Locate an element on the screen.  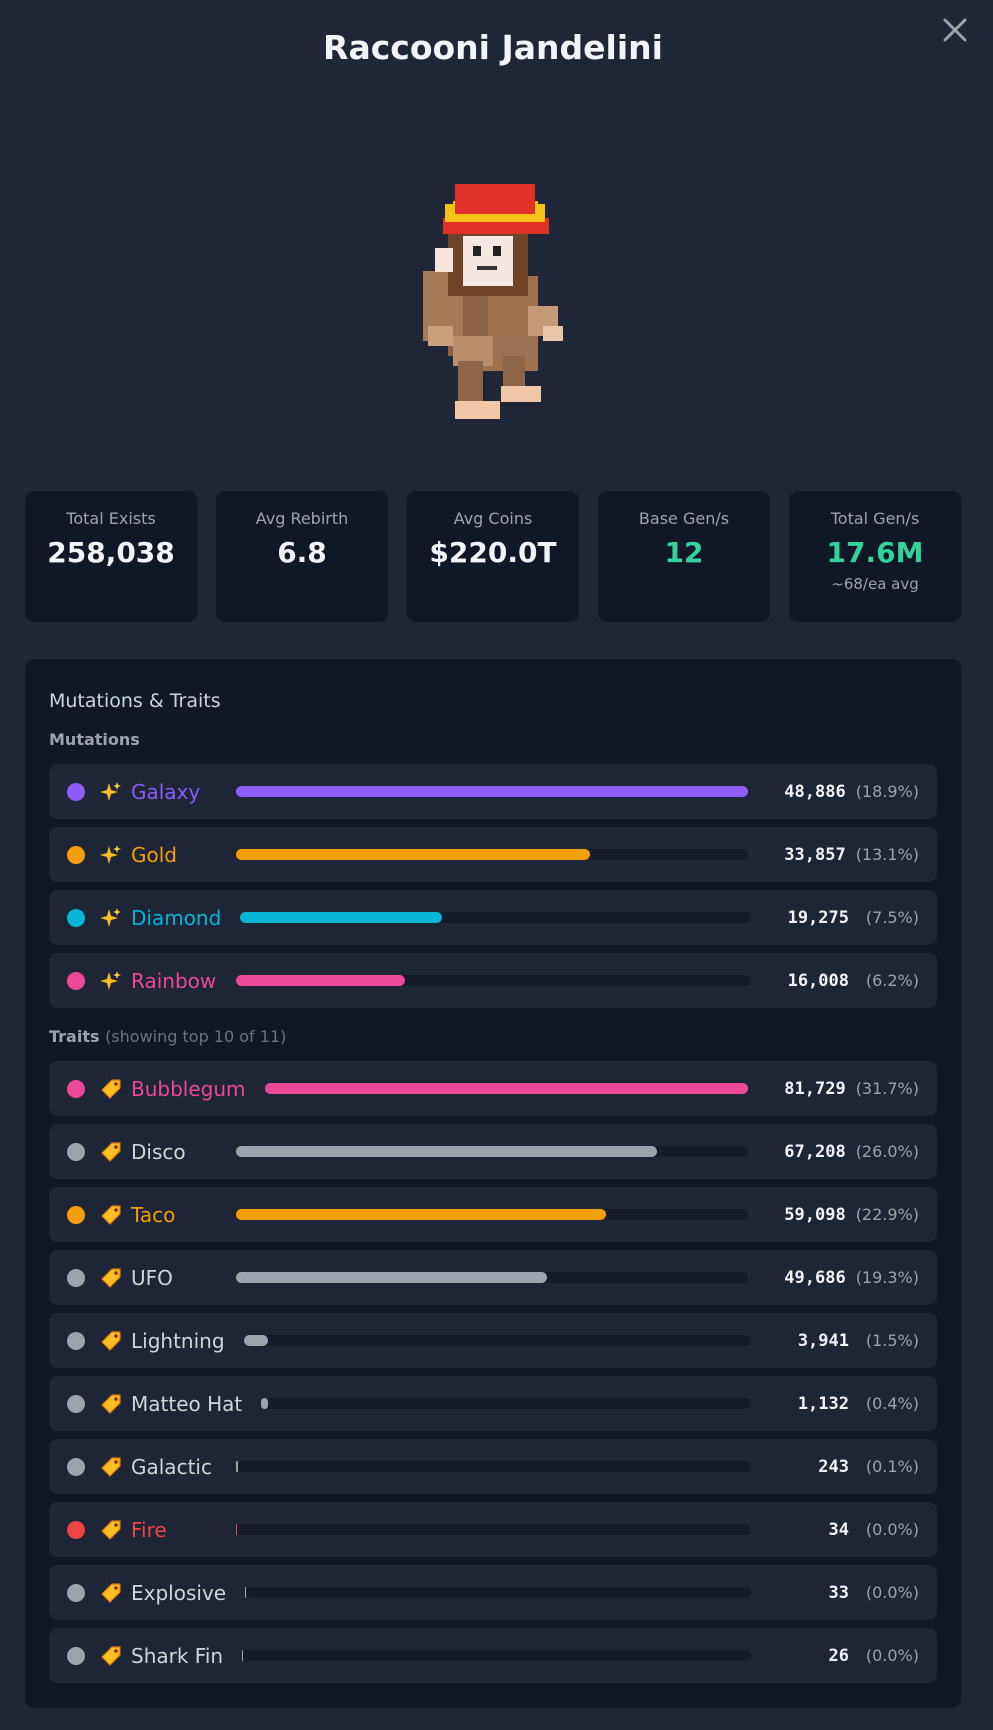
percent: (0.4%) is located at coordinates (892, 1403).